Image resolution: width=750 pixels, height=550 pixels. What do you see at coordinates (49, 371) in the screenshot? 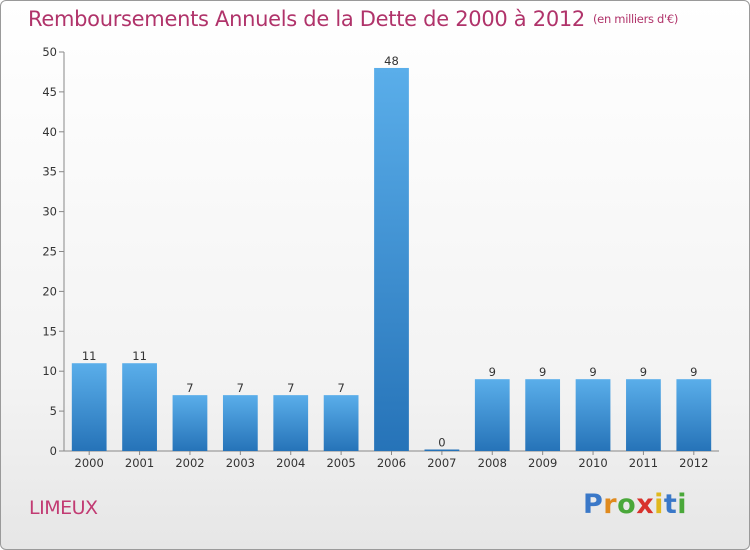
I see `y-tick-label: 10` at bounding box center [49, 371].